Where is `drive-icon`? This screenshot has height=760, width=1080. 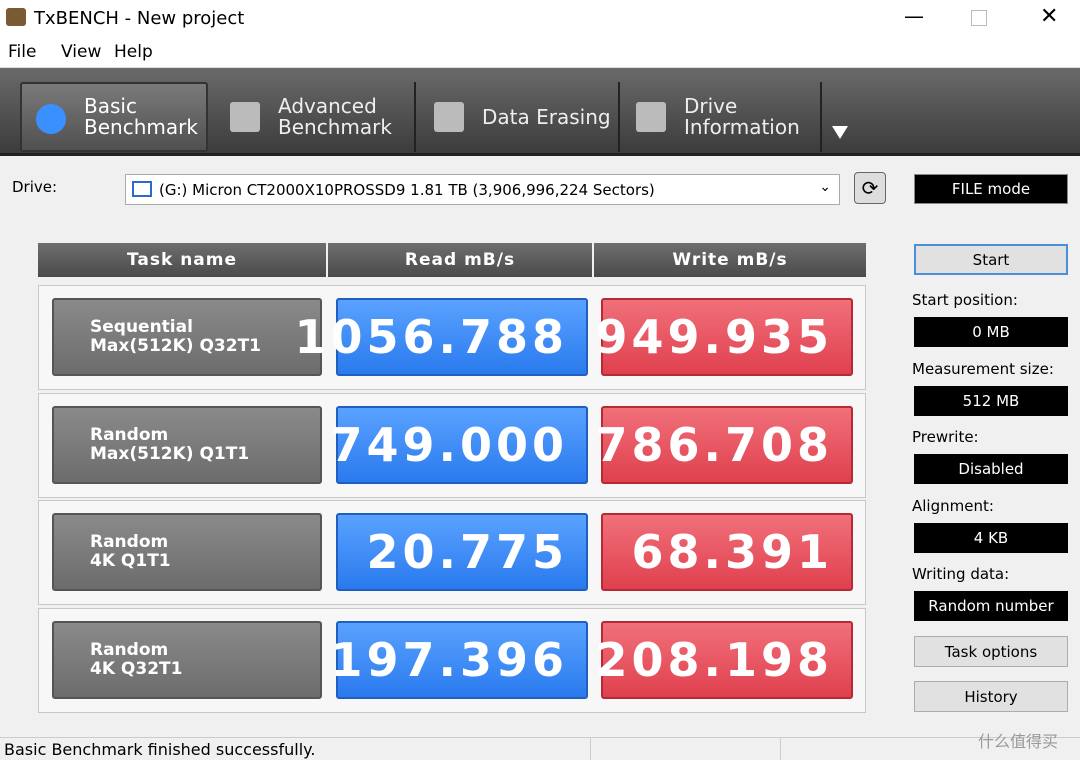
drive-icon is located at coordinates (142, 189).